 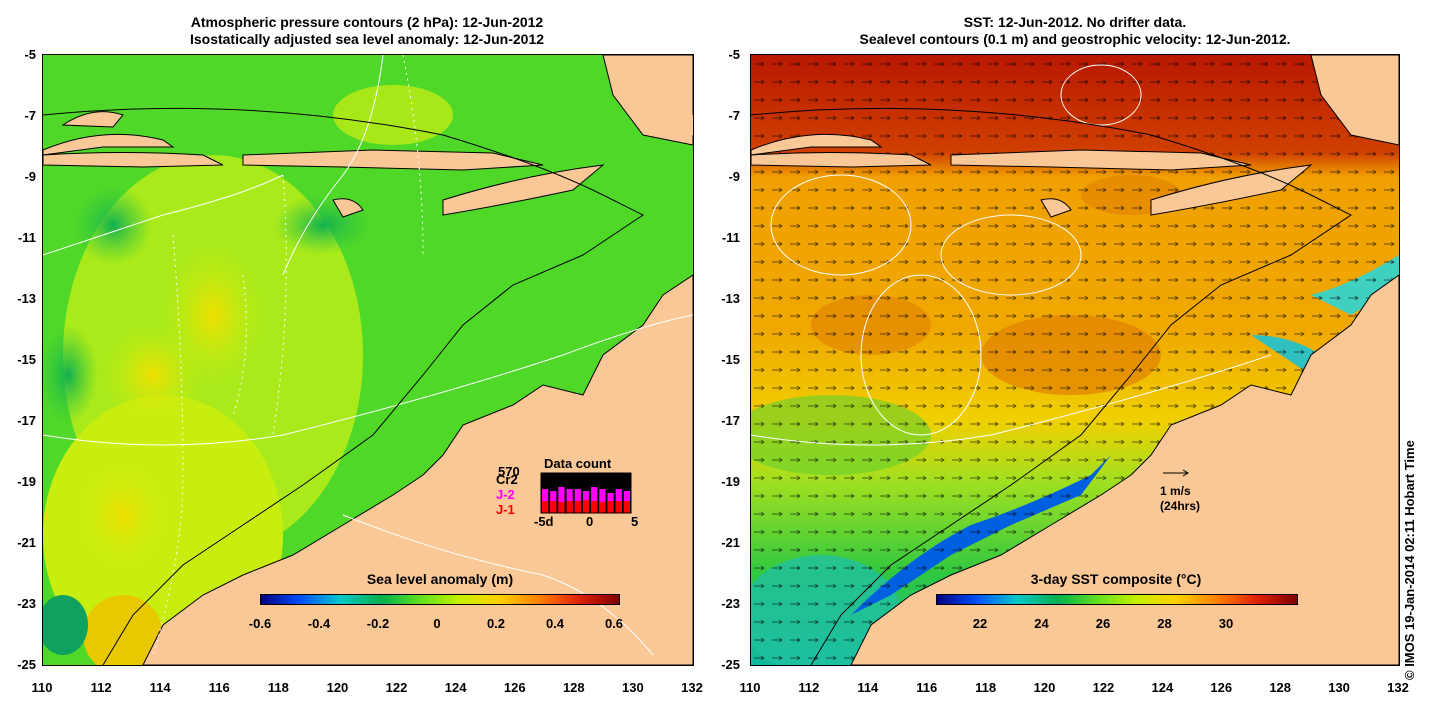 What do you see at coordinates (26, 664) in the screenshot?
I see `left-lat-tick: -25` at bounding box center [26, 664].